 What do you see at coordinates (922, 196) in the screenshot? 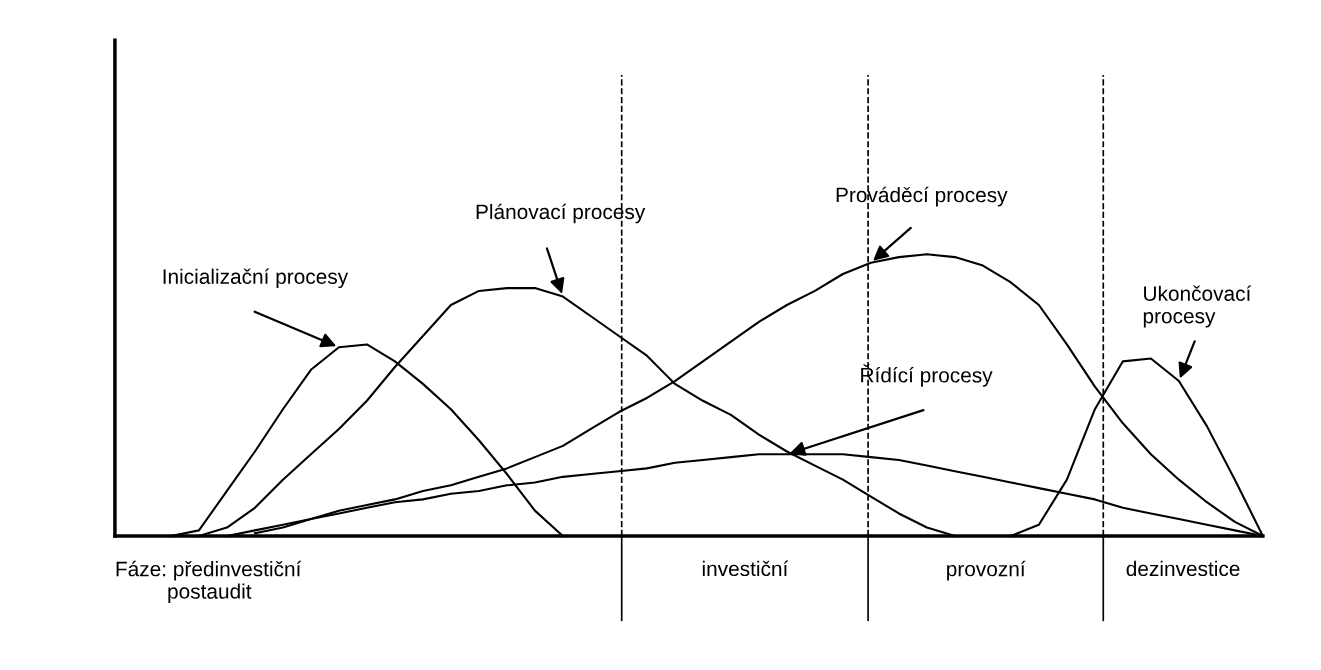
I see `text: Prováděcí procesy` at bounding box center [922, 196].